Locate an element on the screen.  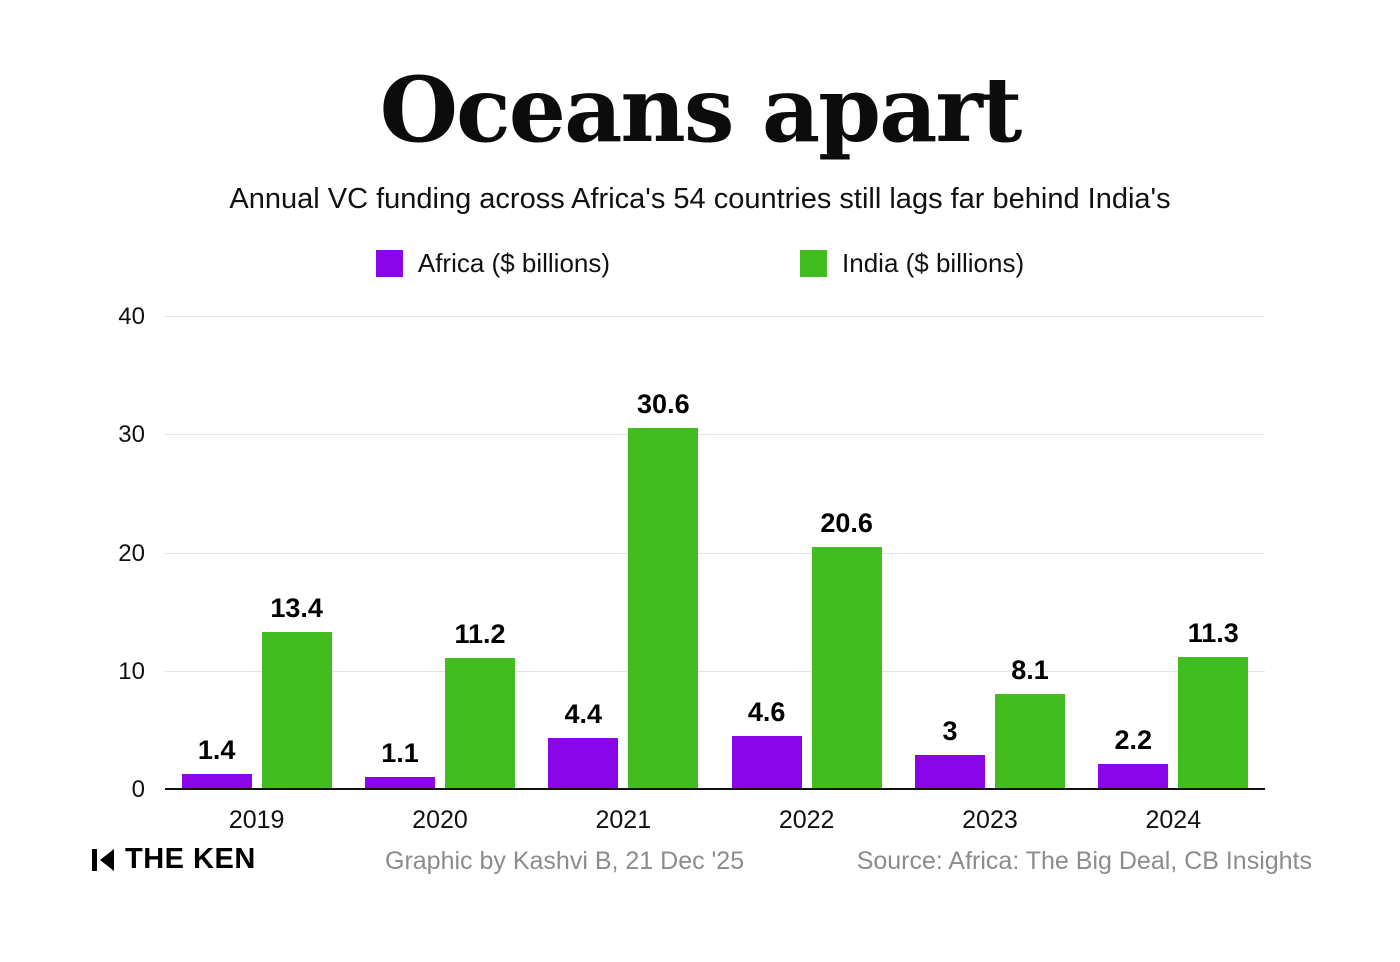
y-tick-label: 20 is located at coordinates (131, 553).